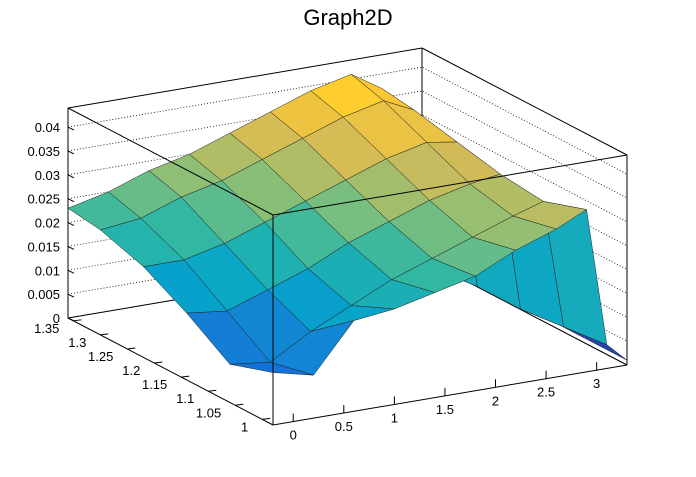 Image resolution: width=696 pixels, height=477 pixels. I want to click on y-tick-label: 1.25, so click(100, 356).